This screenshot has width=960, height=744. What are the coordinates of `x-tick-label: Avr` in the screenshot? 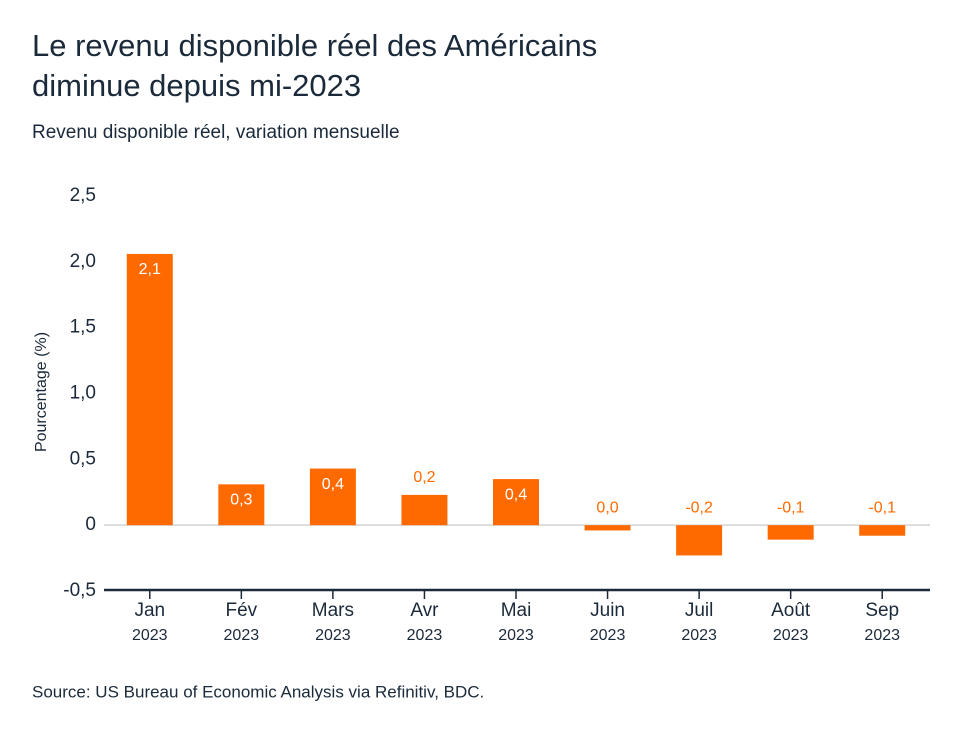 It's located at (424, 610).